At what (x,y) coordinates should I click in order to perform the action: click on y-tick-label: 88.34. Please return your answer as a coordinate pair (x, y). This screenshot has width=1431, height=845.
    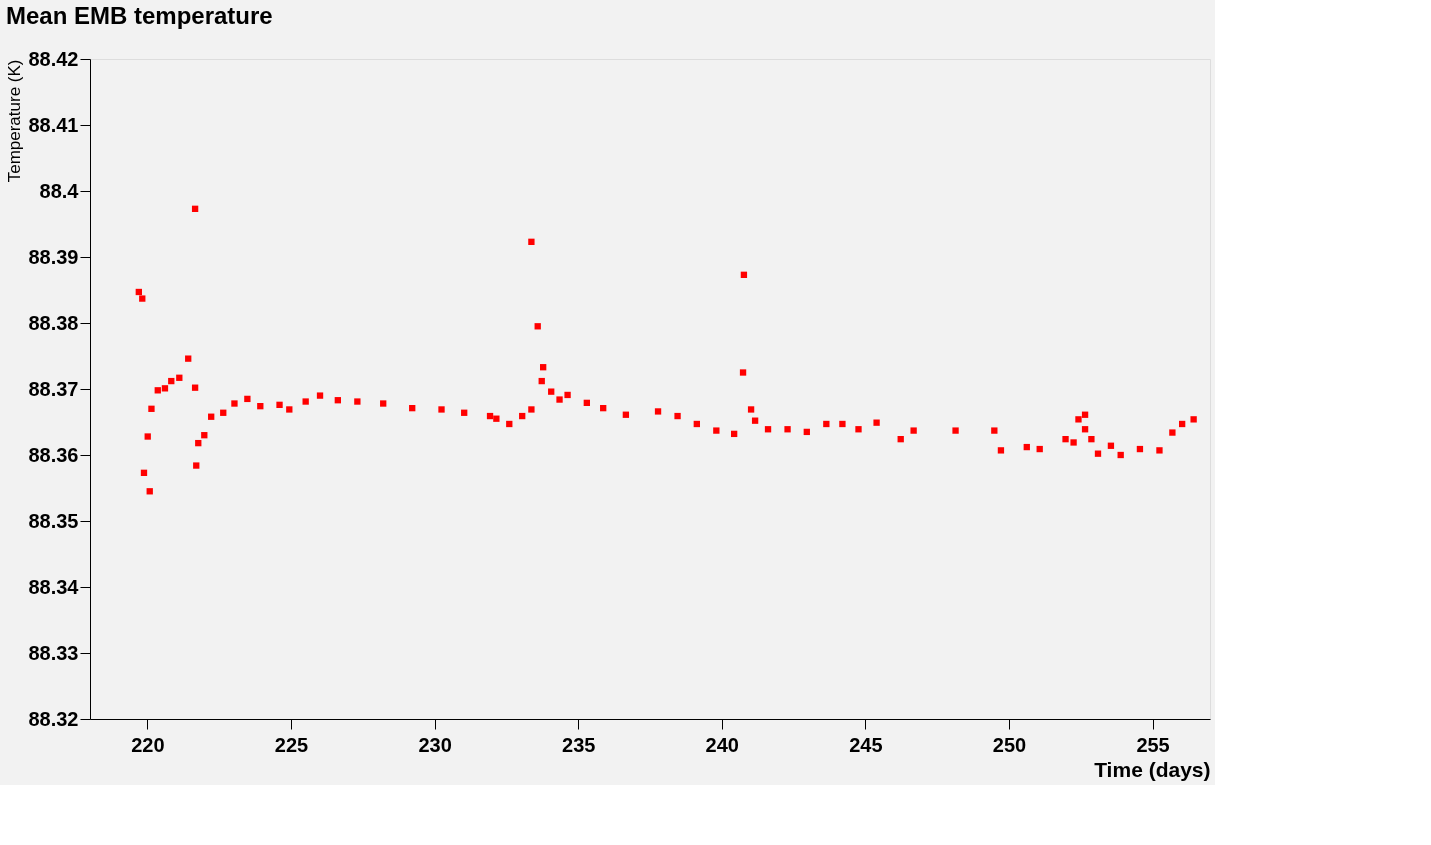
    Looking at the image, I should click on (54, 586).